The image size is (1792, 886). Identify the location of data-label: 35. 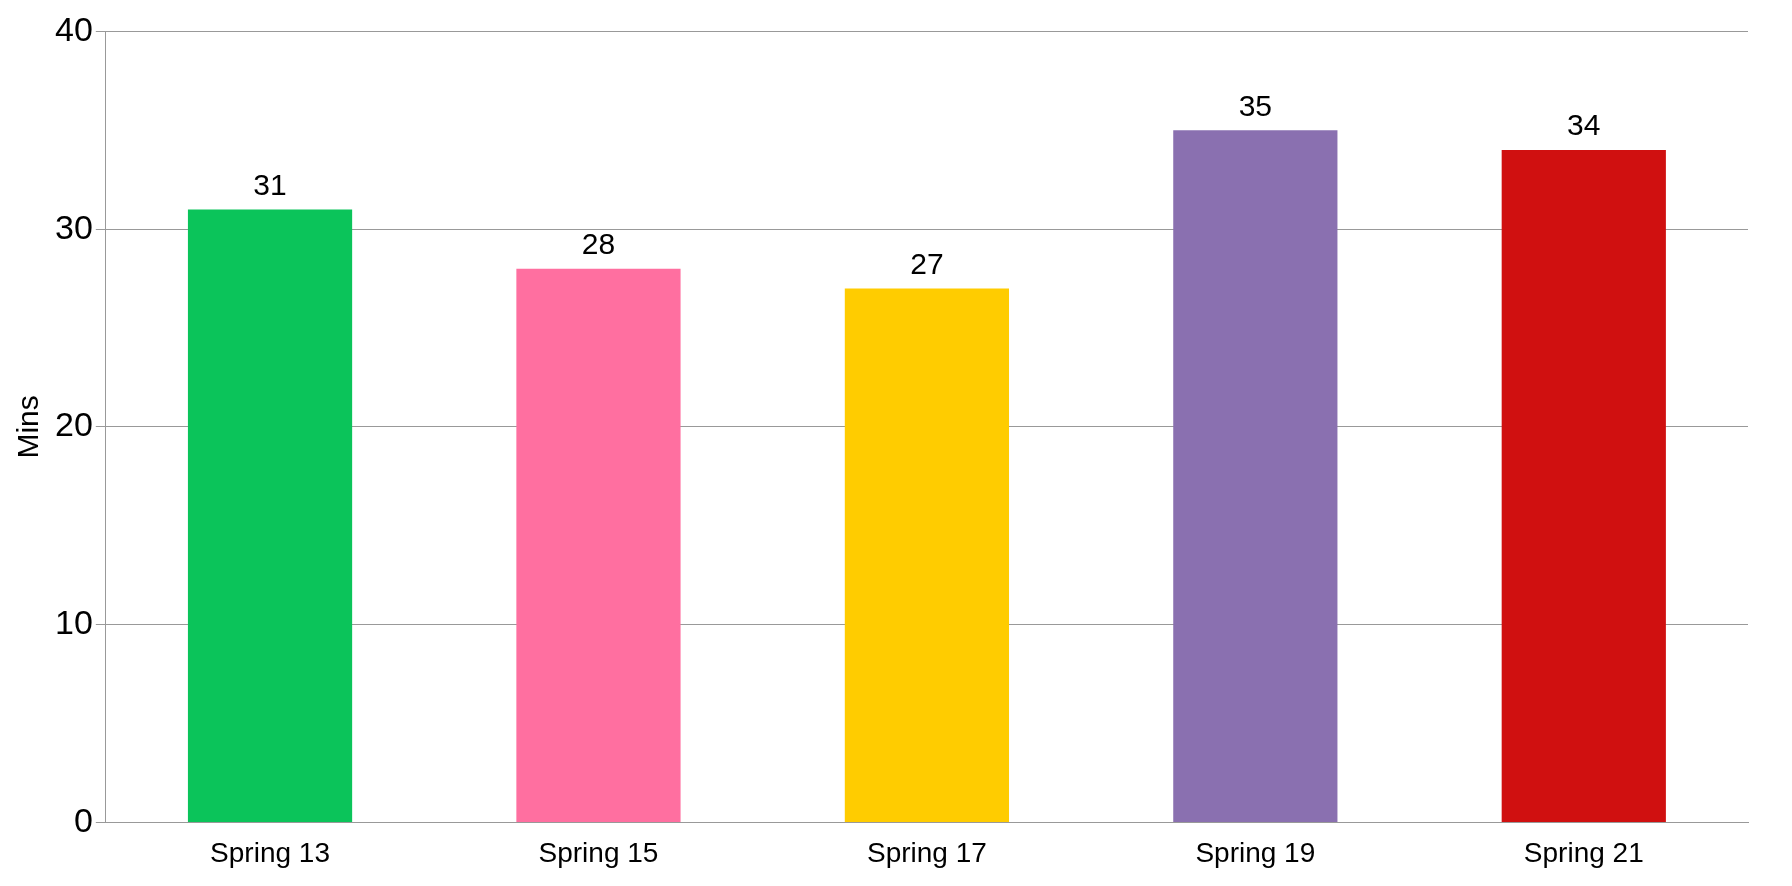
(1255, 105).